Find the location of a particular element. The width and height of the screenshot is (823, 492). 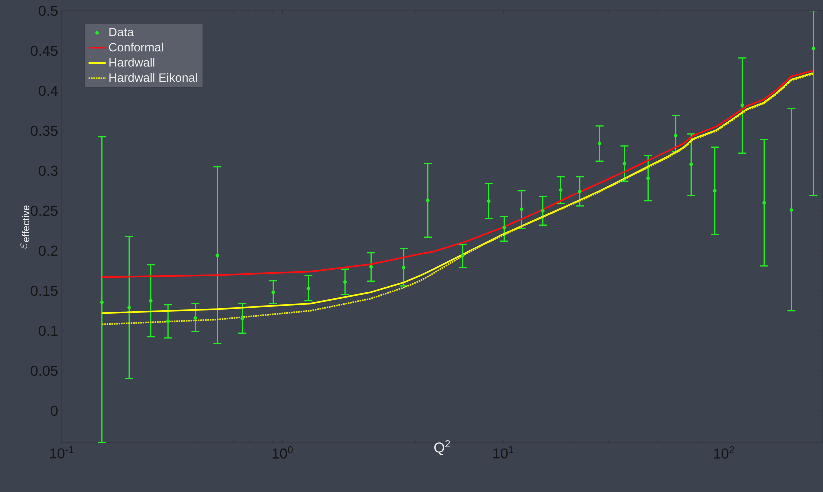

y-tick-label: 0.05 is located at coordinates (44, 371).